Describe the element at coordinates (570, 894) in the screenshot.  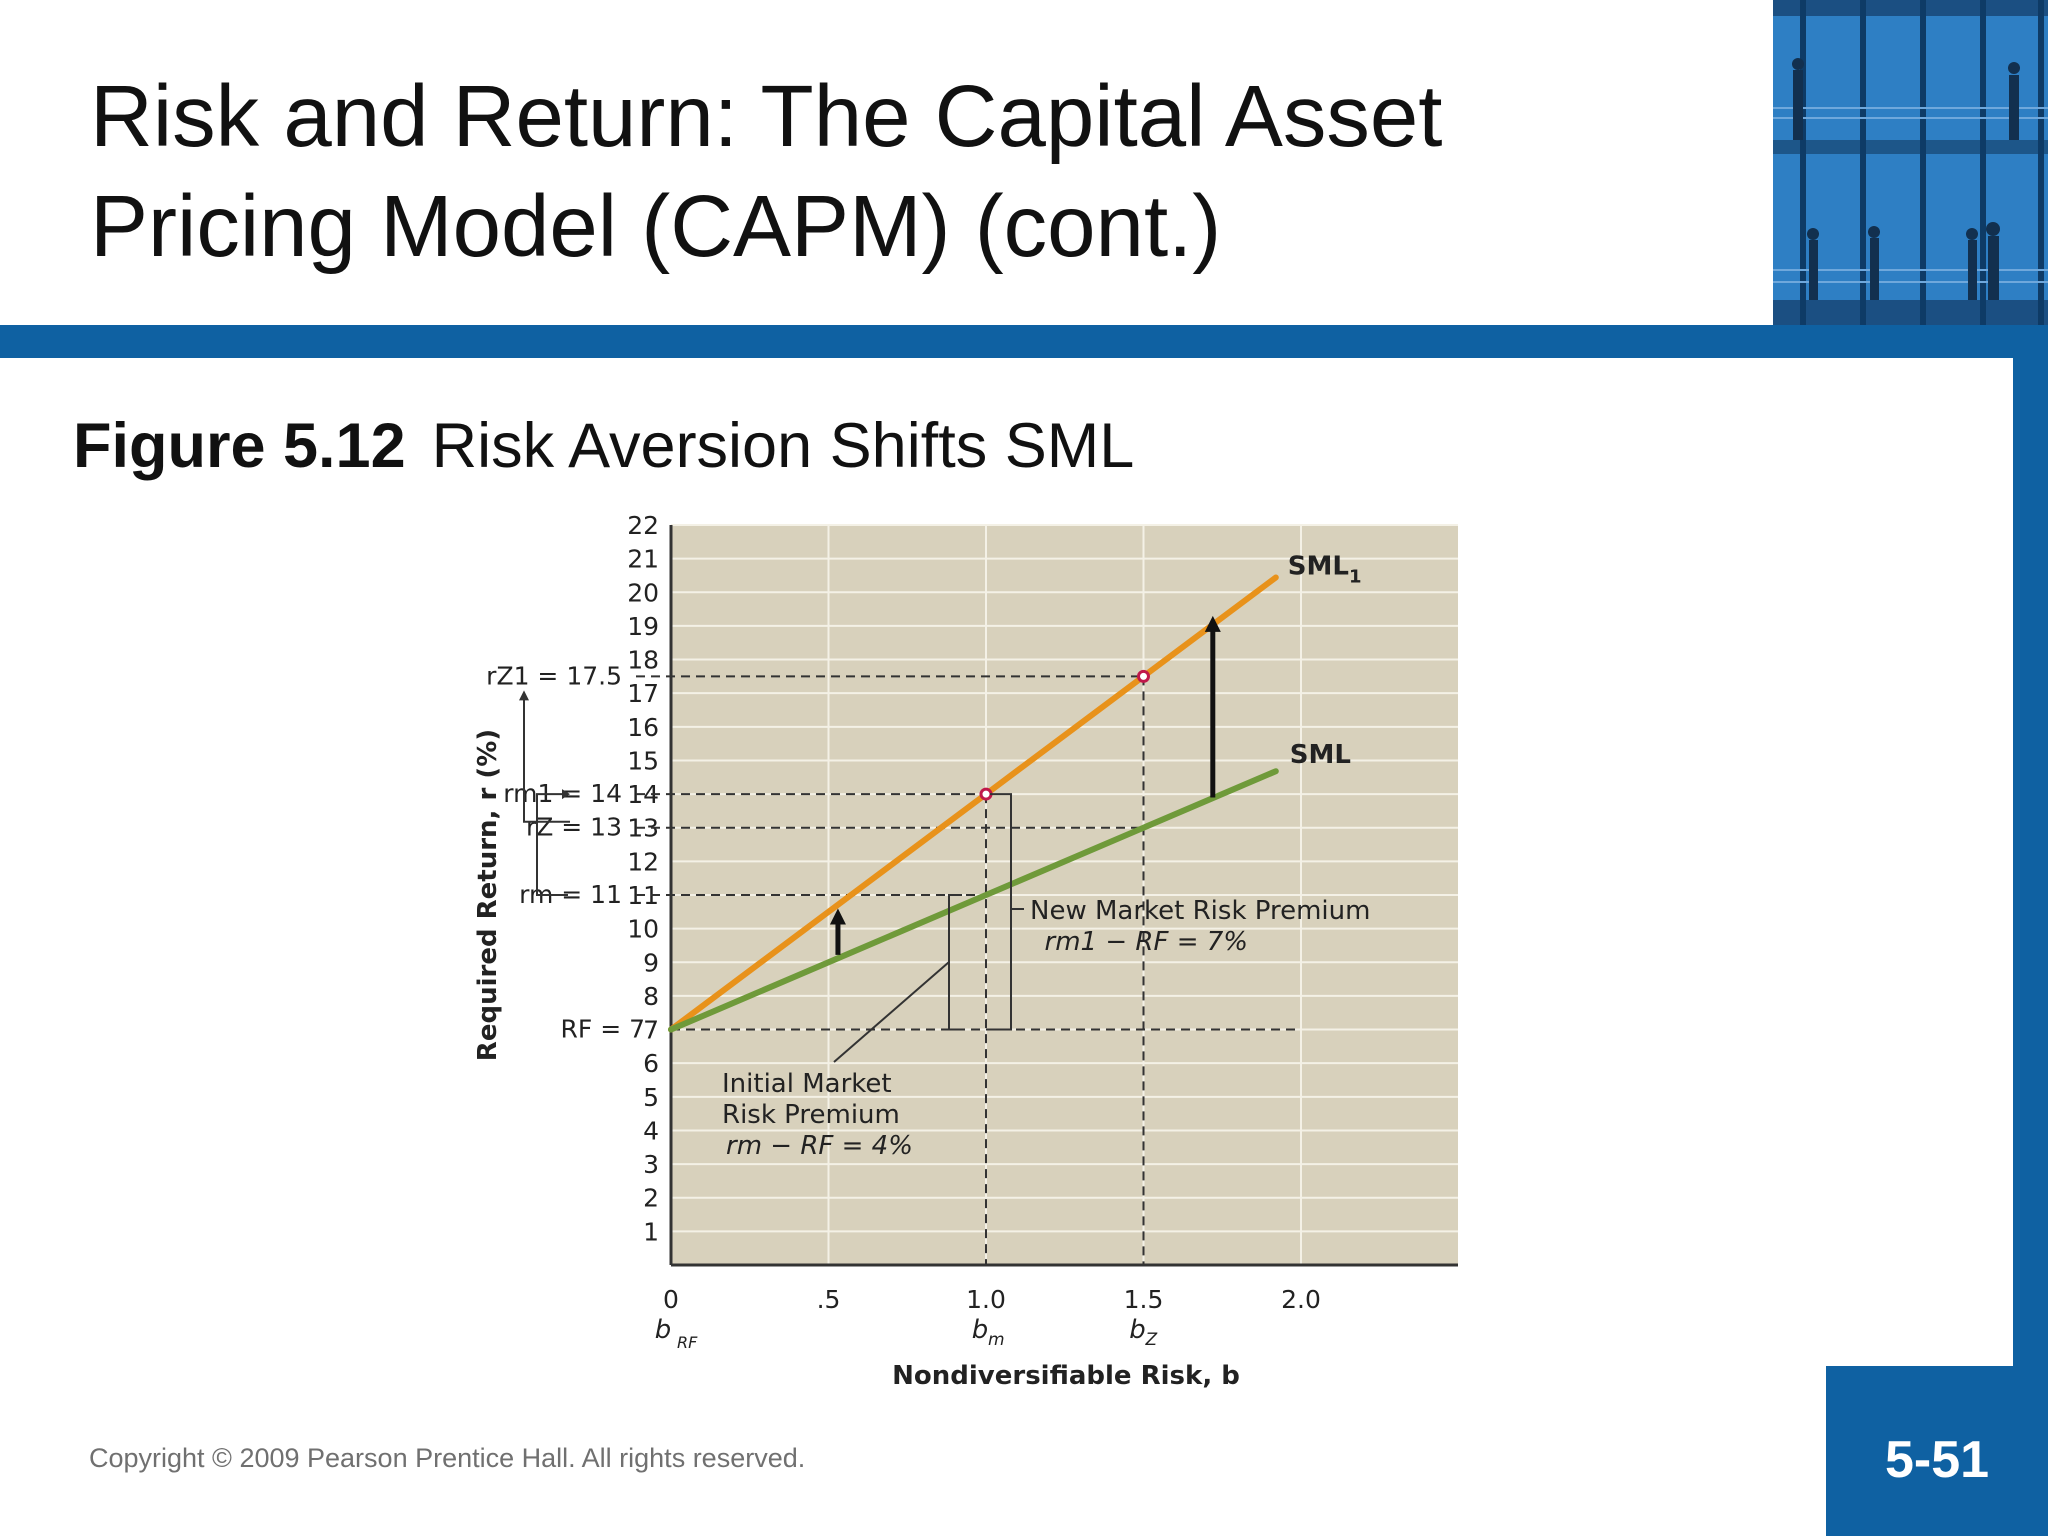
I see `annotation-rm: rm = 11` at that location.